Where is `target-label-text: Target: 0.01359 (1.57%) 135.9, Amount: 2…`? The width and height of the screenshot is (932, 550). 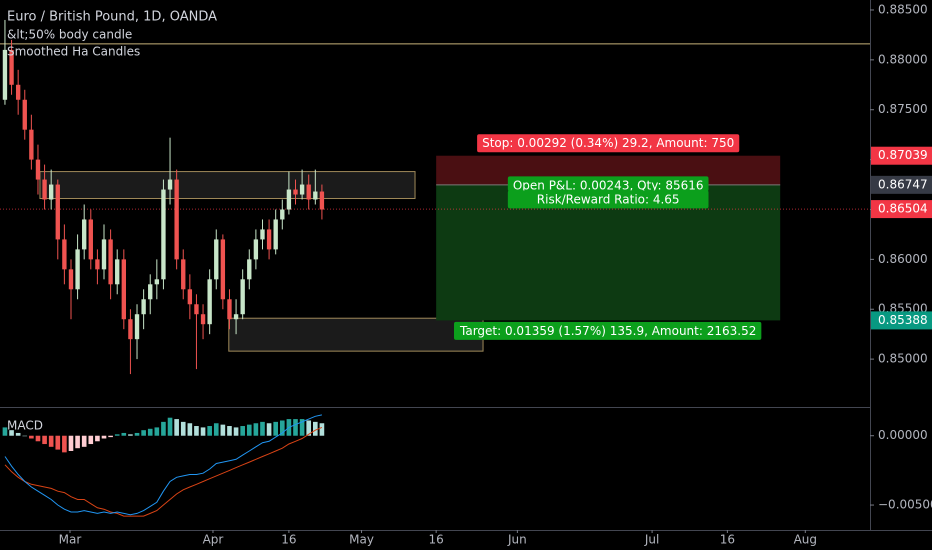 target-label-text: Target: 0.01359 (1.57%) 135.9, Amount: 2… is located at coordinates (607, 331).